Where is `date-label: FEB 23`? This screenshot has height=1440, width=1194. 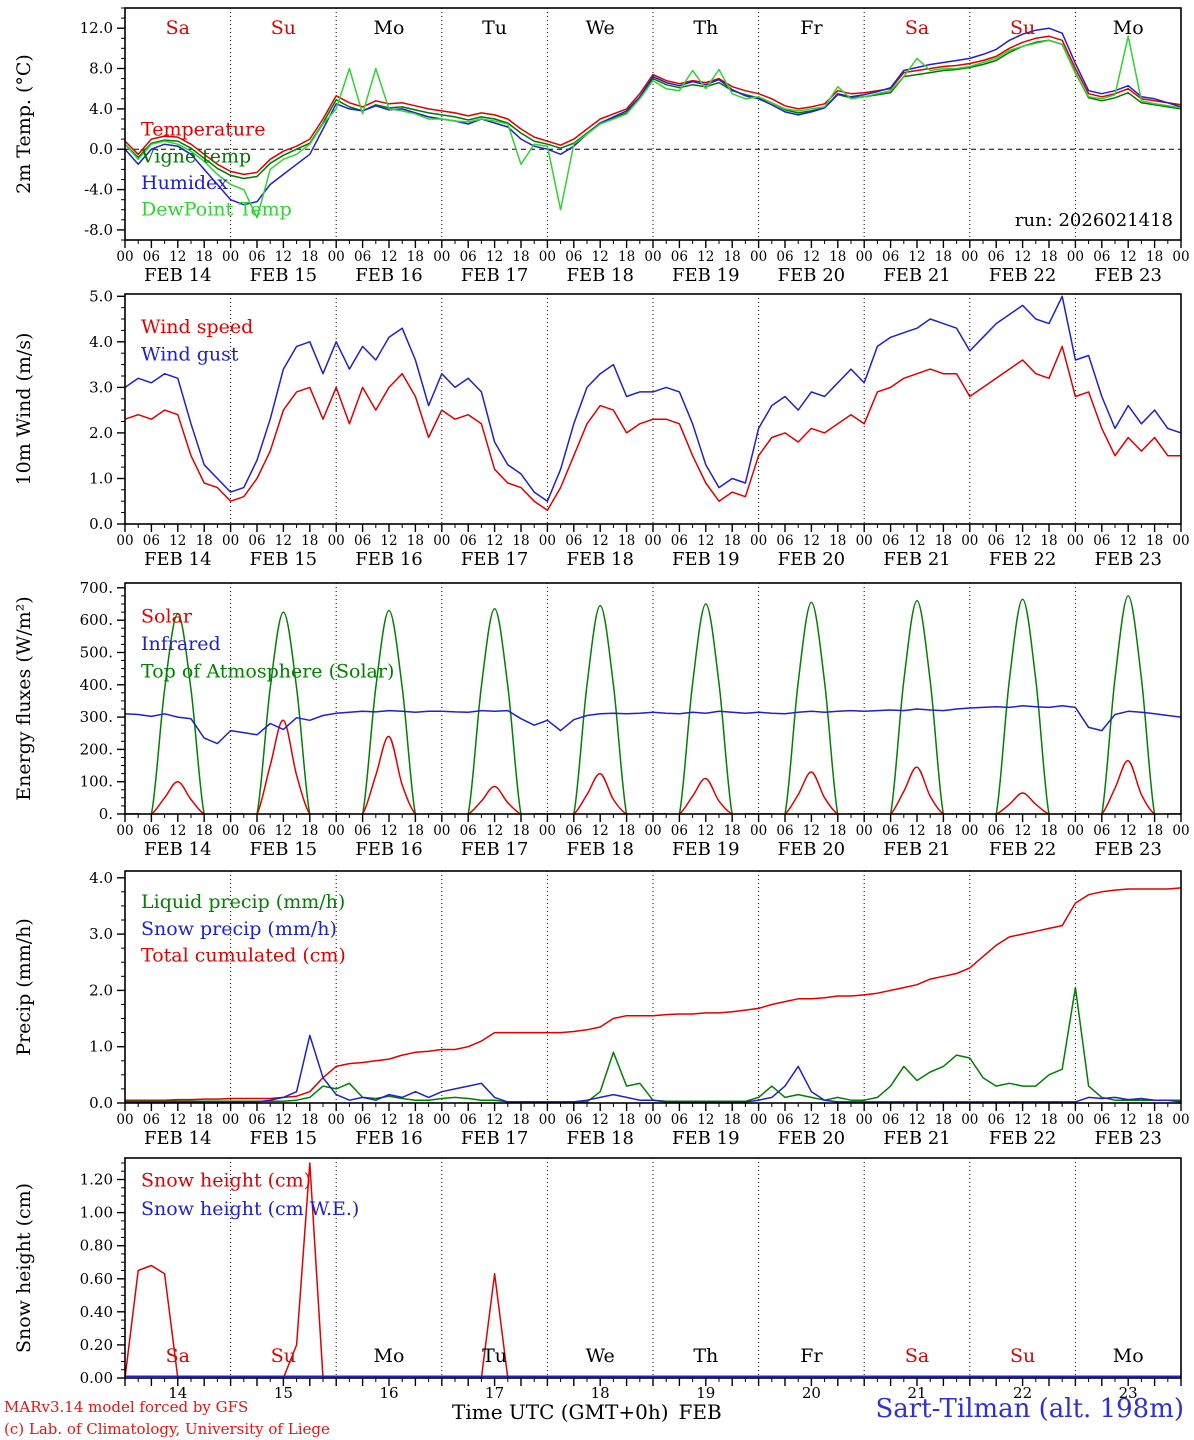
date-label: FEB 23 is located at coordinates (1127, 1138).